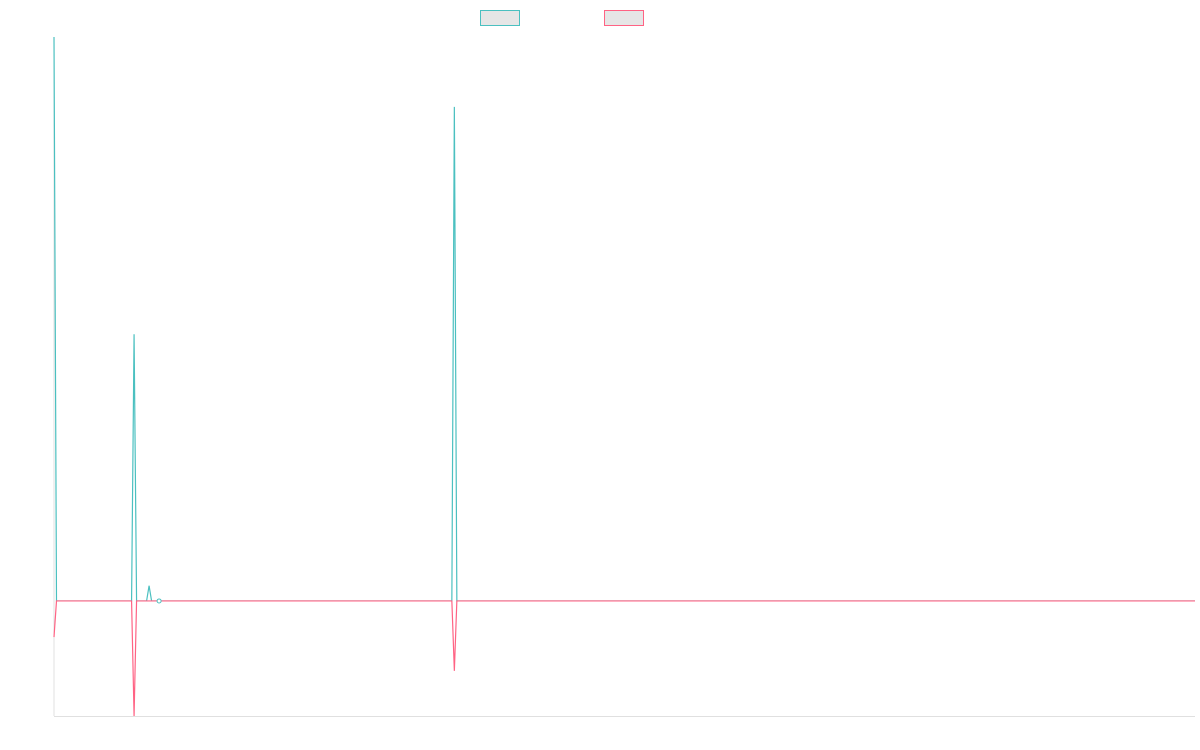  What do you see at coordinates (562, 18) in the screenshot?
I see `legend` at bounding box center [562, 18].